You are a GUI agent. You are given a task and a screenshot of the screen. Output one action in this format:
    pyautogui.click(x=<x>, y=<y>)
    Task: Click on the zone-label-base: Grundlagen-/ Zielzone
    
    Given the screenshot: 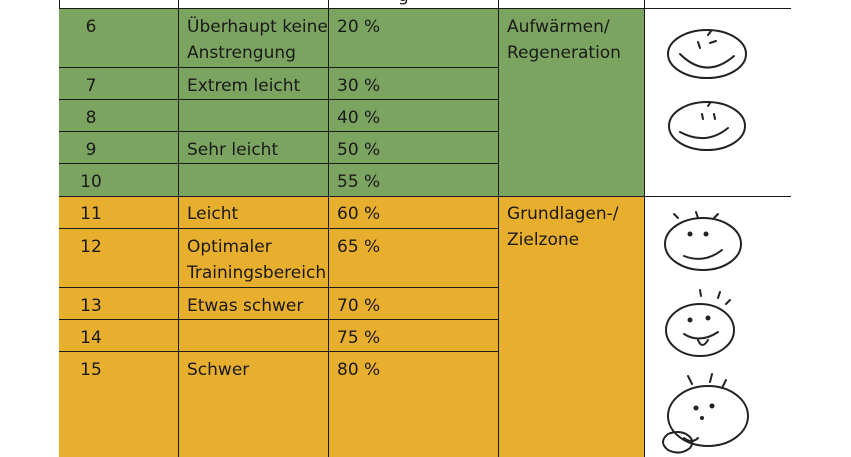 What is the action you would take?
    pyautogui.click(x=563, y=227)
    